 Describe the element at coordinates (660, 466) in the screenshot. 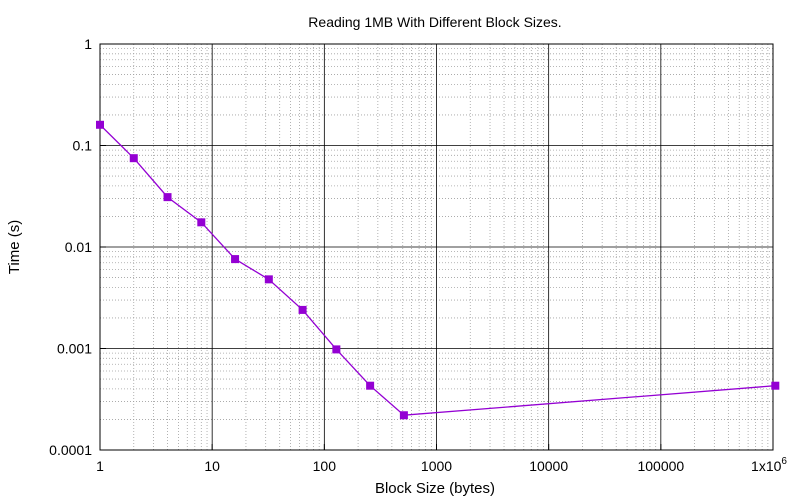

I see `x-tick-label: 100000` at that location.